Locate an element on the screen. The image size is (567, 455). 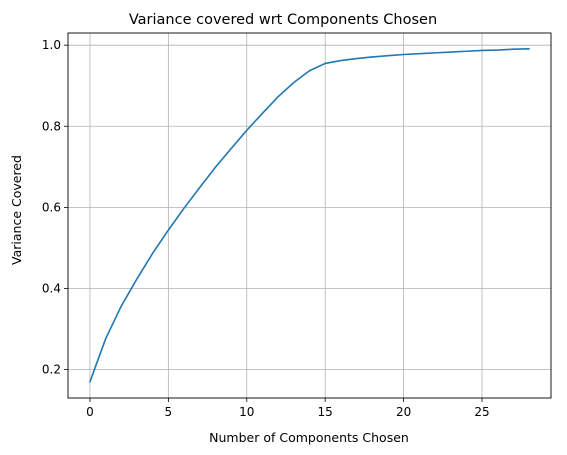
x-tick-label: 10 is located at coordinates (246, 412).